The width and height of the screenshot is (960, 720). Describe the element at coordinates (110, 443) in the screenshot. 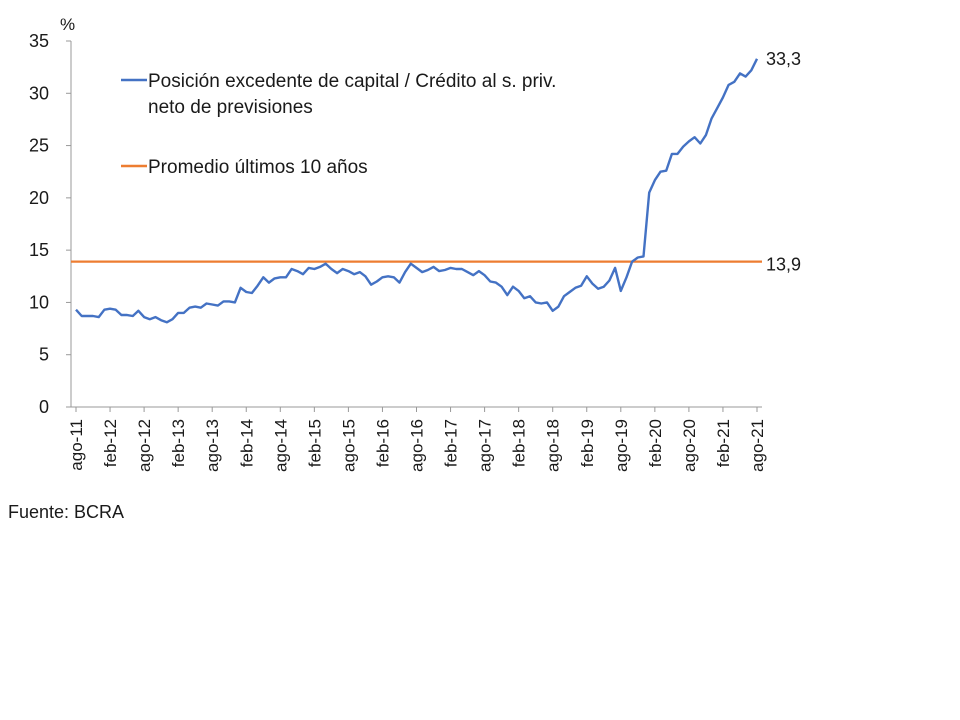

I see `x-tick-label: feb-12` at that location.